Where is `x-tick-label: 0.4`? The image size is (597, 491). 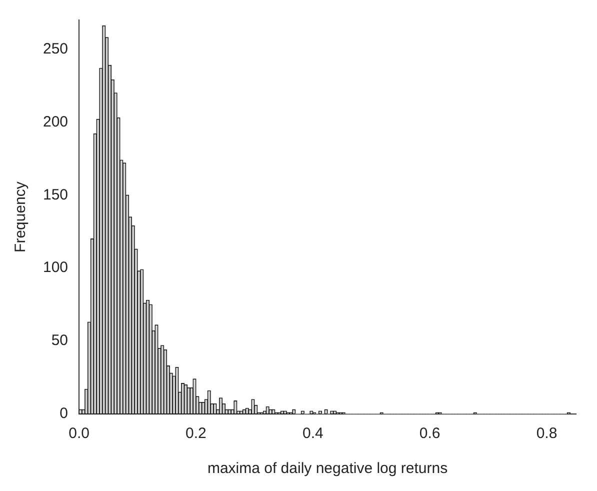
x-tick-label: 0.4 is located at coordinates (313, 433).